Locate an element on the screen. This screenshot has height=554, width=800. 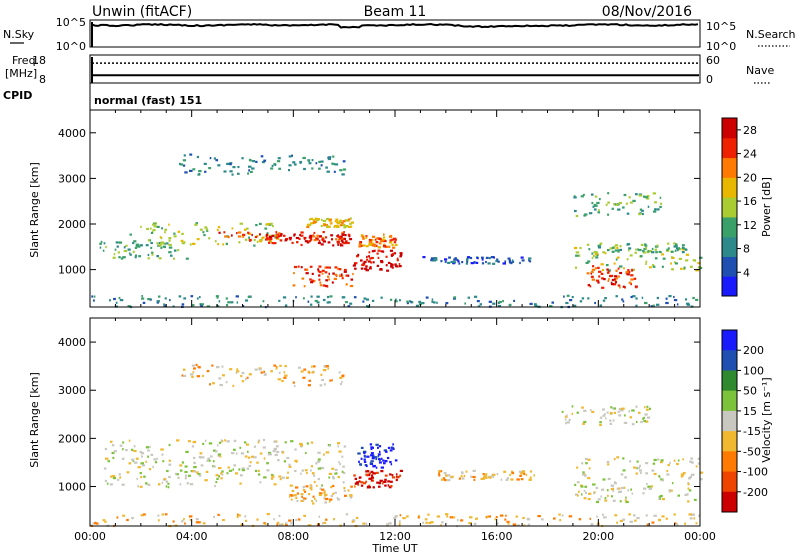
x-tick-label: 08:00 is located at coordinates (293, 536).